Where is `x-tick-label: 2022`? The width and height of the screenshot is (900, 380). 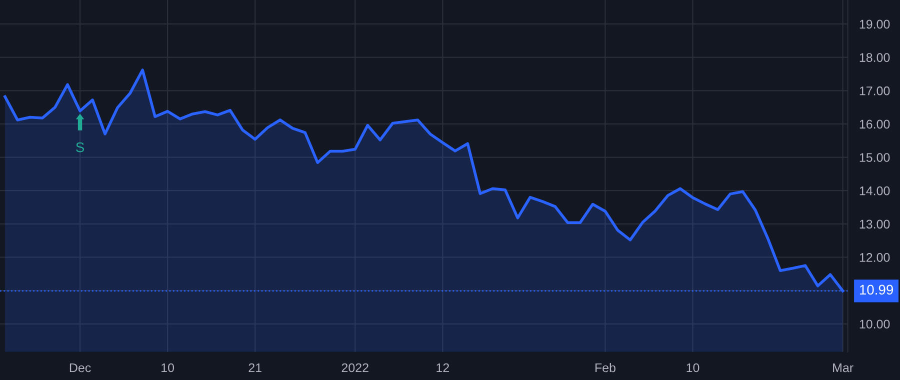
x-tick-label: 2022 is located at coordinates (355, 367).